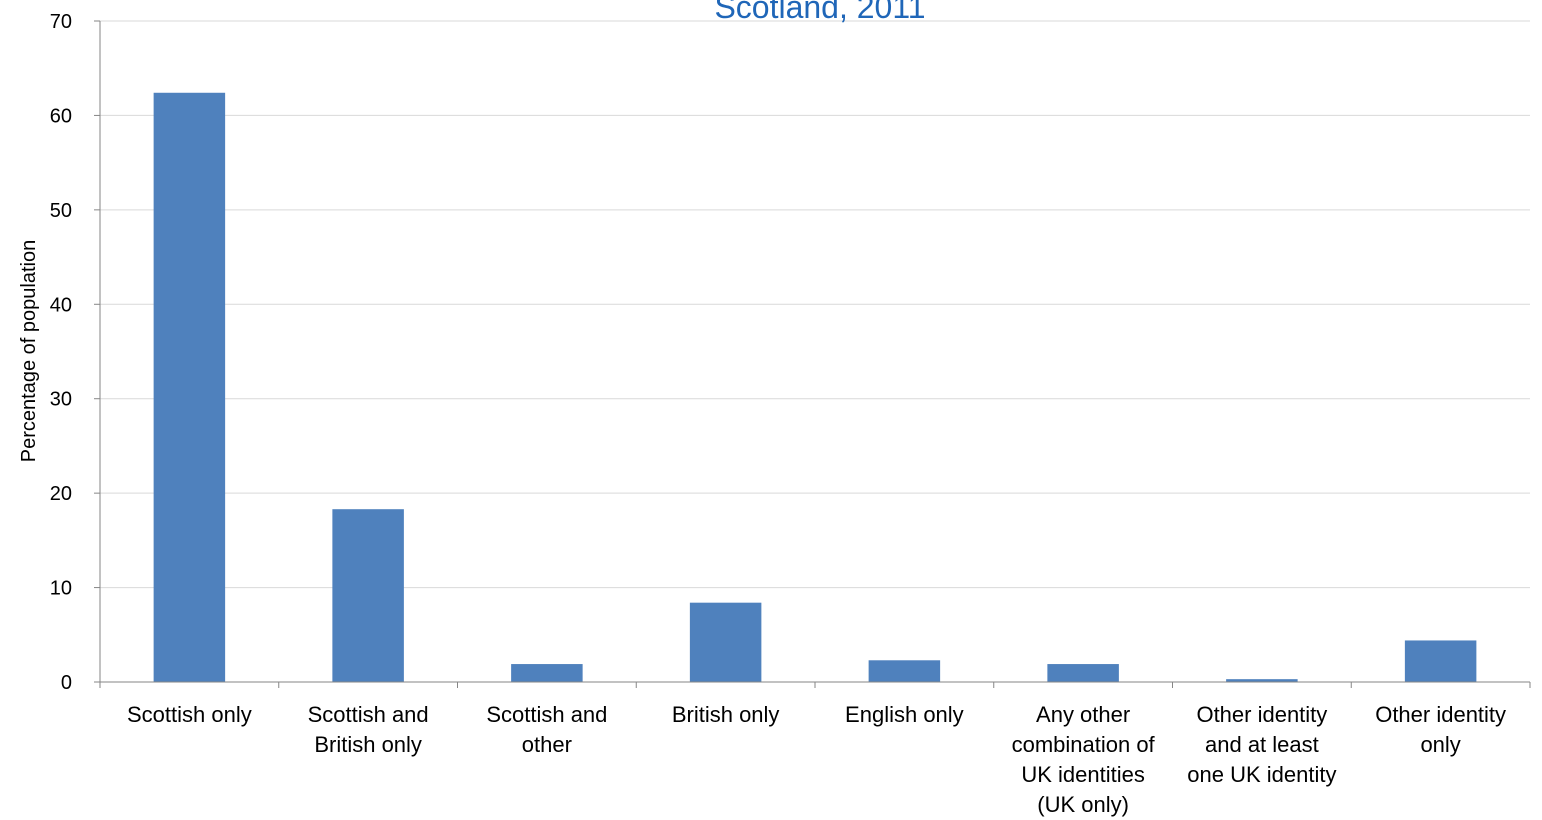  What do you see at coordinates (61, 494) in the screenshot?
I see `y-tick-label: 20` at bounding box center [61, 494].